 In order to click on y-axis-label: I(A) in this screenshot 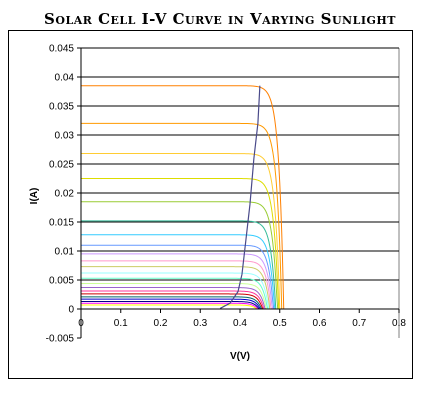, I will do `click(34, 196)`.